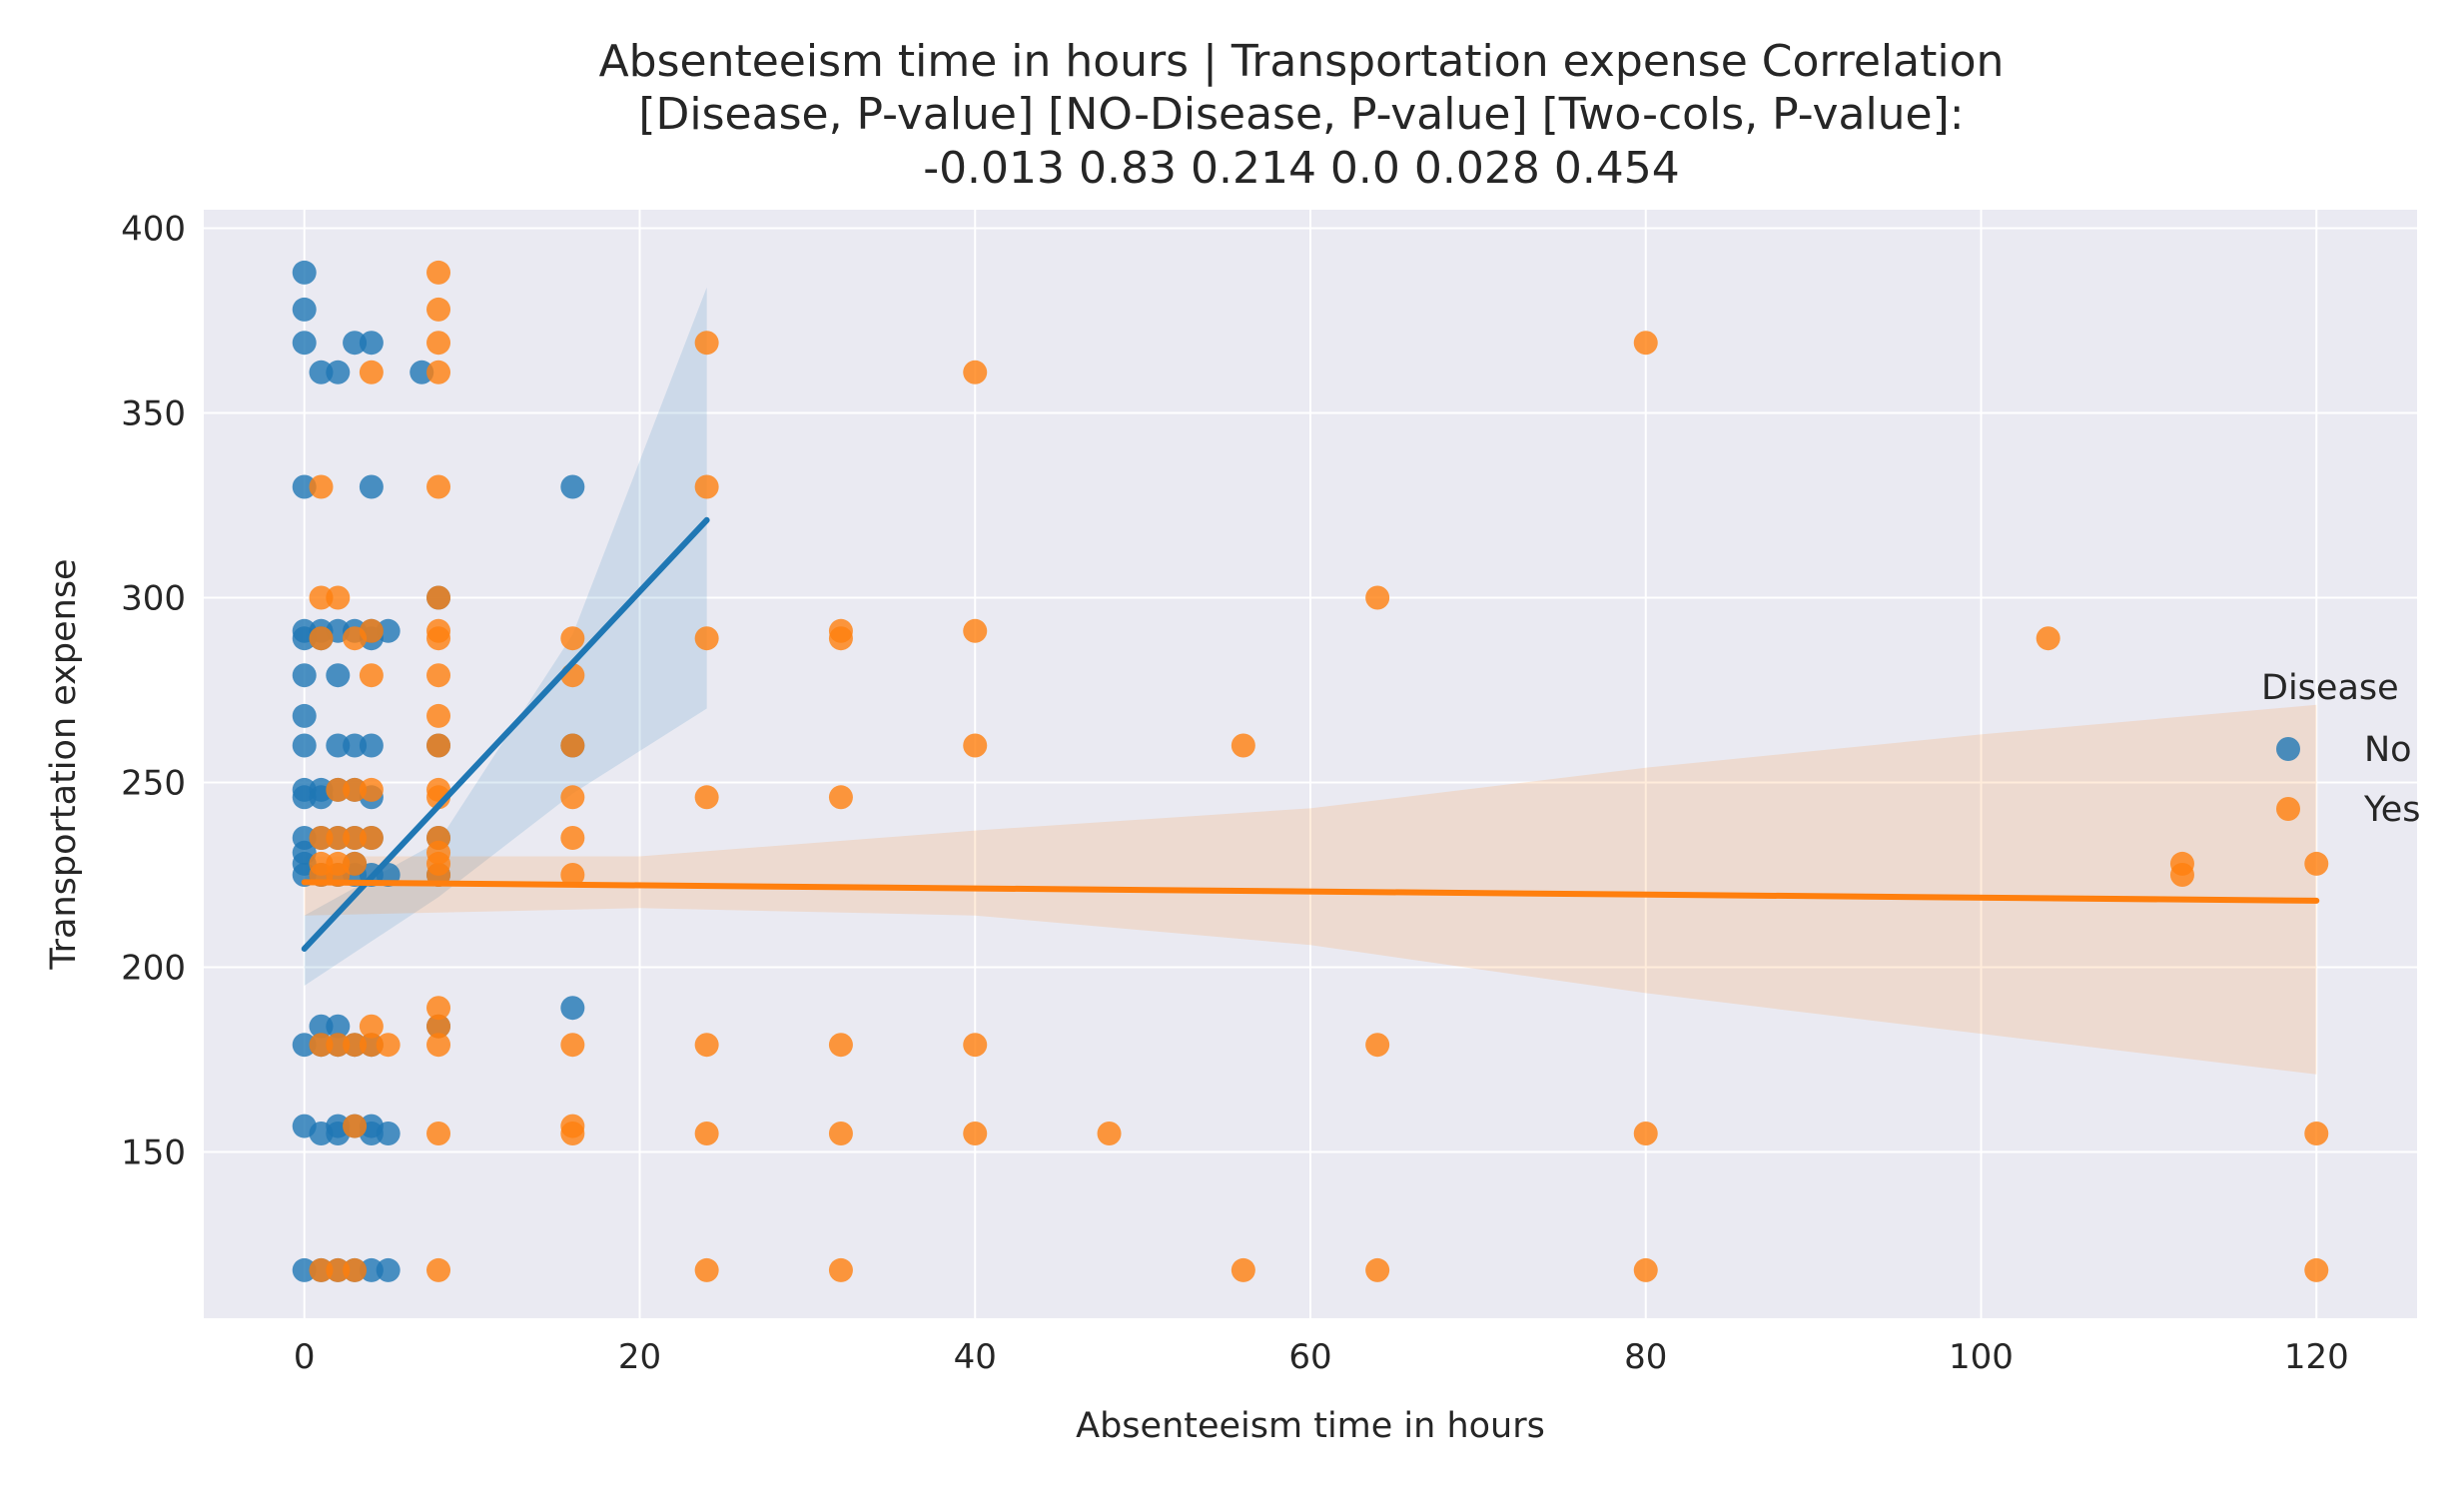 This screenshot has height=1498, width=2464. What do you see at coordinates (153, 1153) in the screenshot?
I see `y-tick-label: 150` at bounding box center [153, 1153].